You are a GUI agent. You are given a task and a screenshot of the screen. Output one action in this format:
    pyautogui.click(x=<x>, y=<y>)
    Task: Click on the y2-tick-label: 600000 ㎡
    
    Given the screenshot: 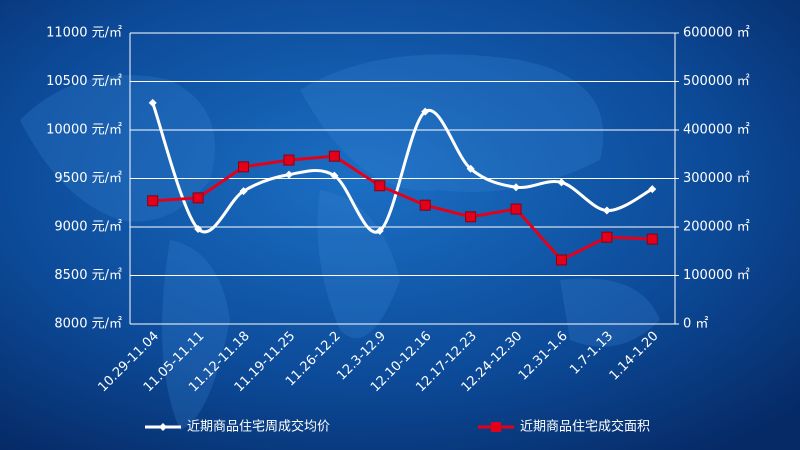 What is the action you would take?
    pyautogui.click(x=716, y=33)
    